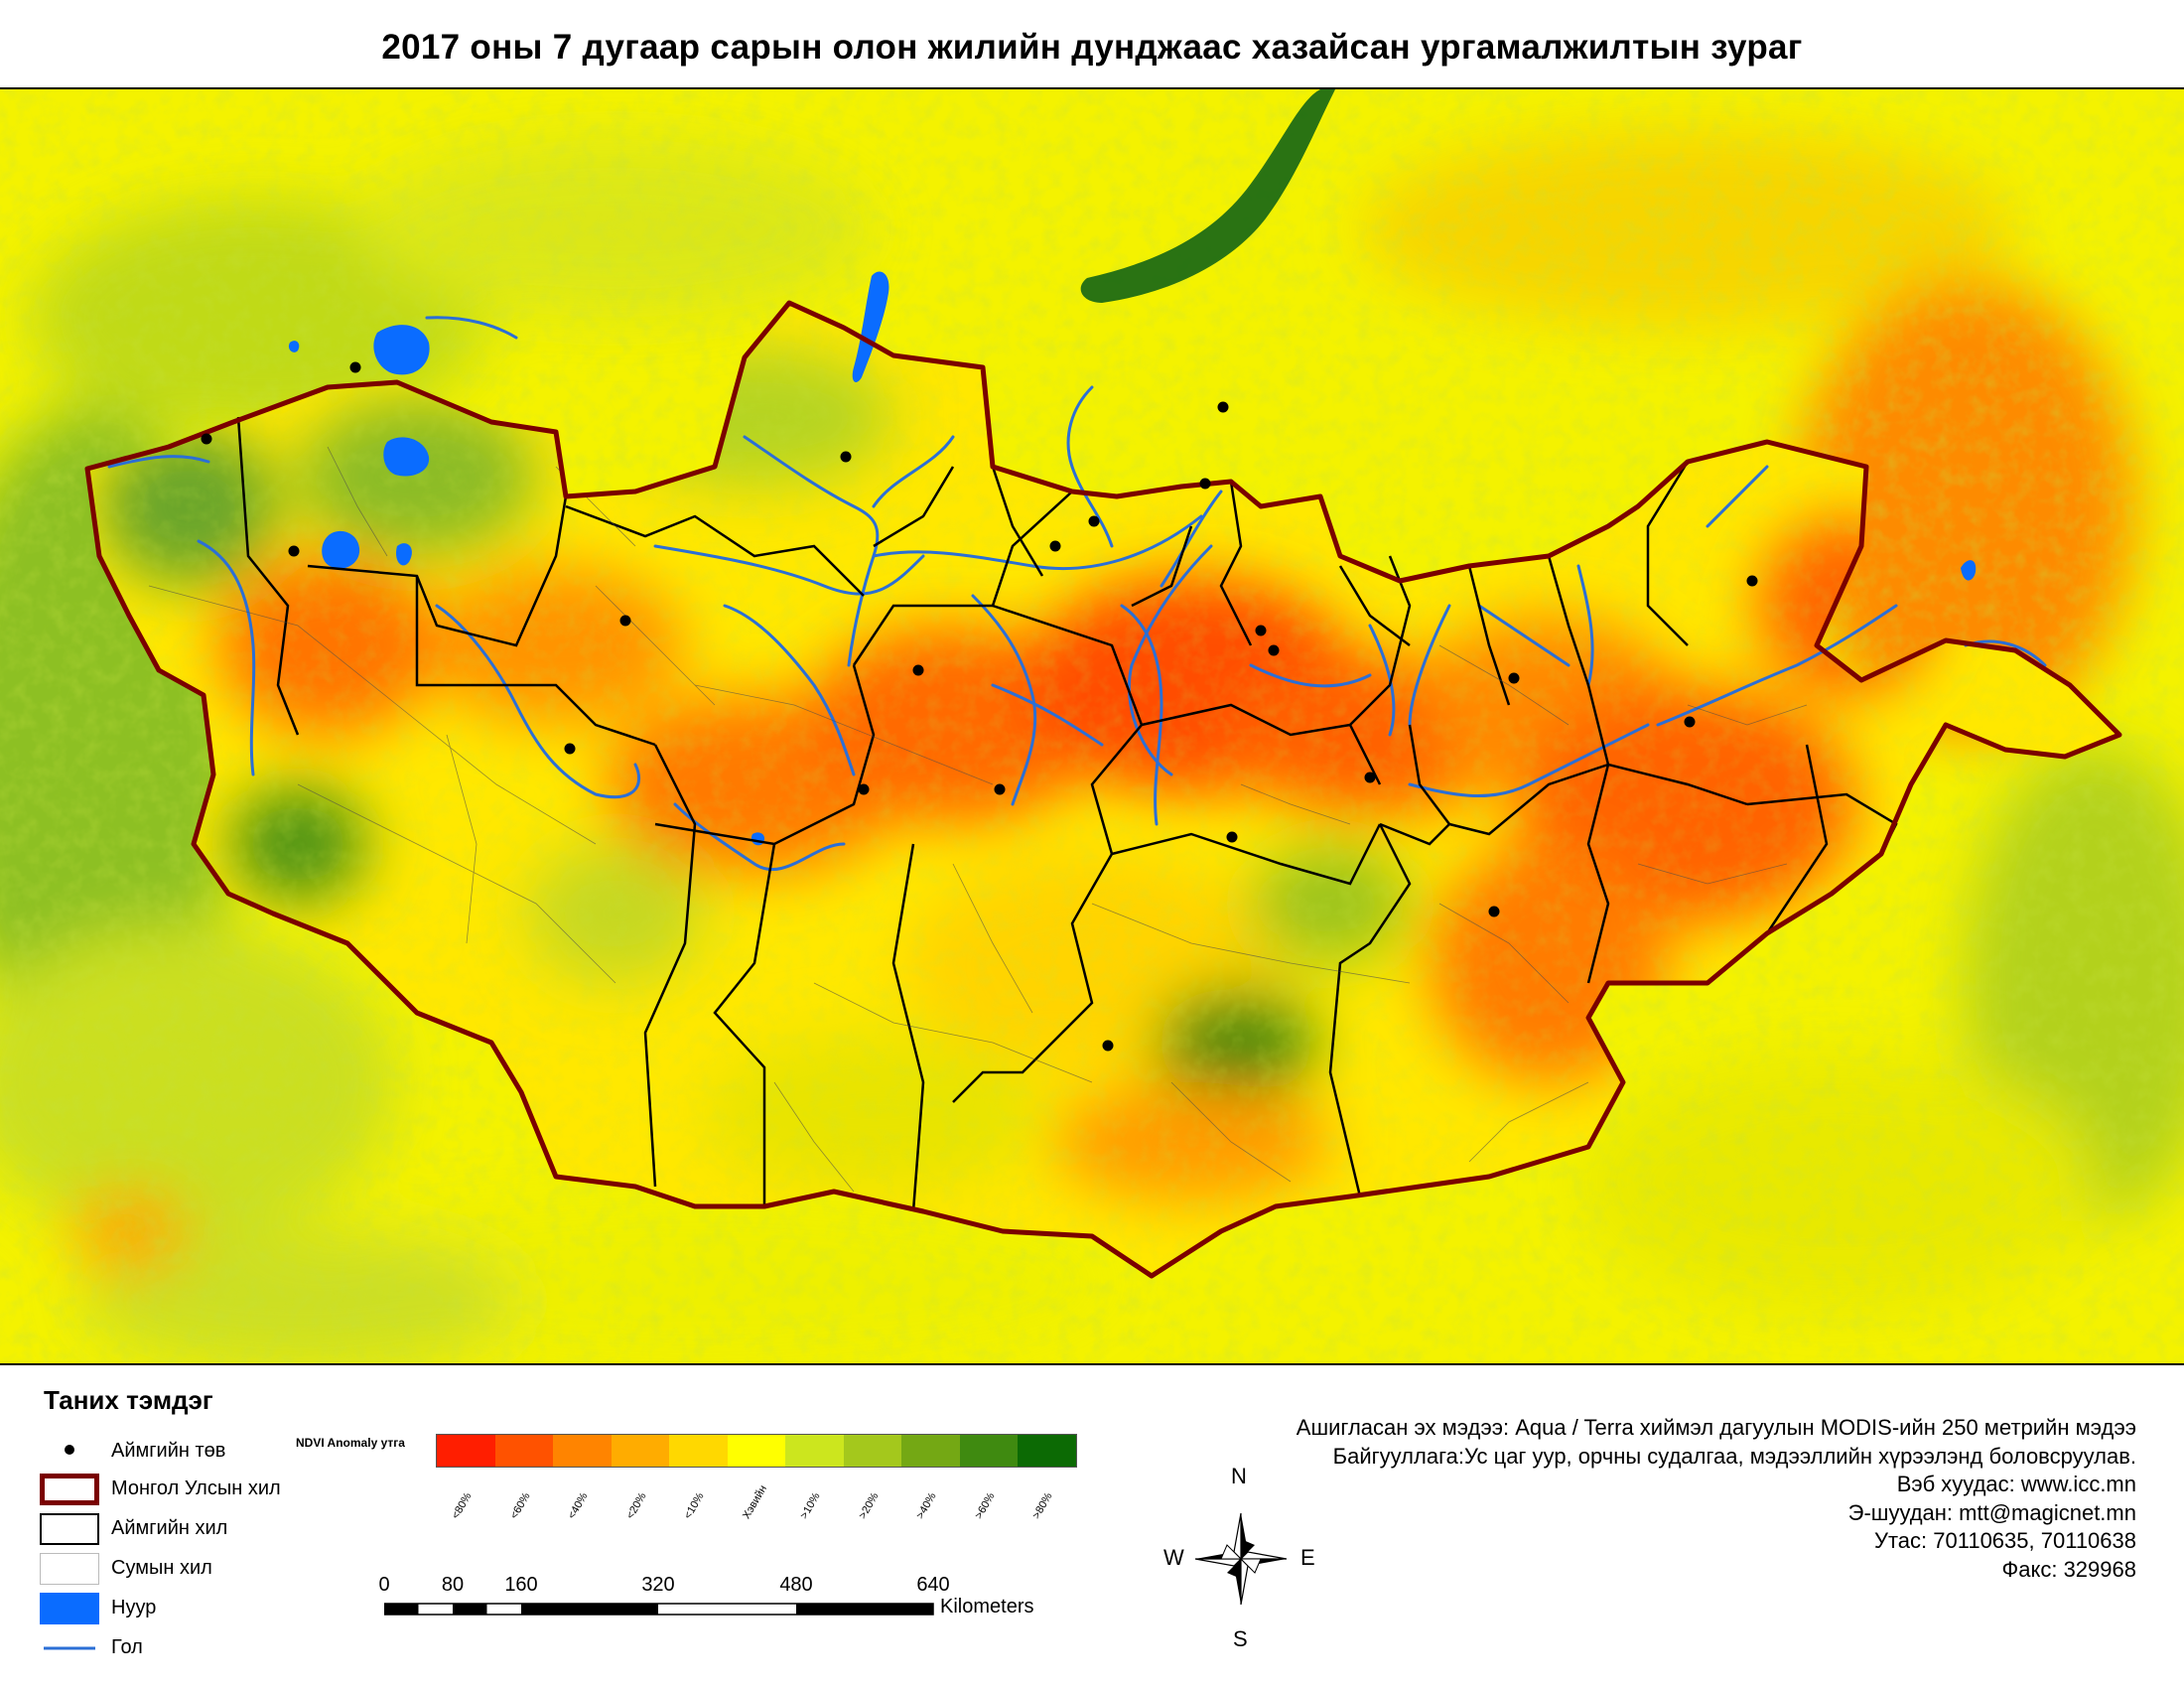 This screenshot has width=2184, height=1688. Describe the element at coordinates (1240, 1638) in the screenshot. I see `compass-s: S` at that location.